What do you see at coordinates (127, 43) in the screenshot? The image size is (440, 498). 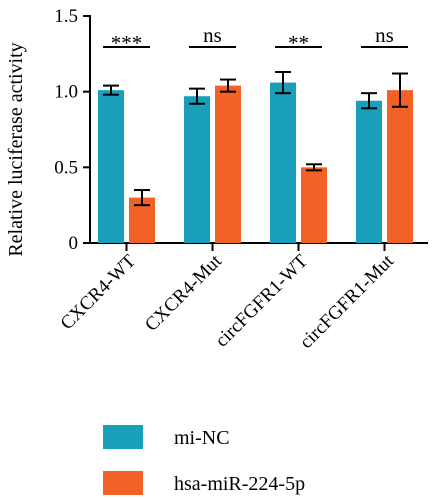 I see `significance-label: ***` at bounding box center [127, 43].